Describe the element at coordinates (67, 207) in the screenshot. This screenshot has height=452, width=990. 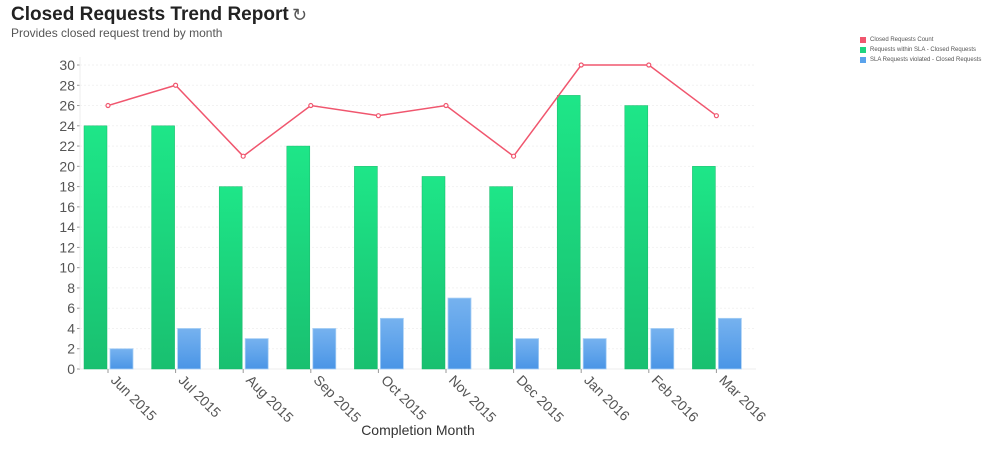
I see `y-tick-label: 16` at that location.